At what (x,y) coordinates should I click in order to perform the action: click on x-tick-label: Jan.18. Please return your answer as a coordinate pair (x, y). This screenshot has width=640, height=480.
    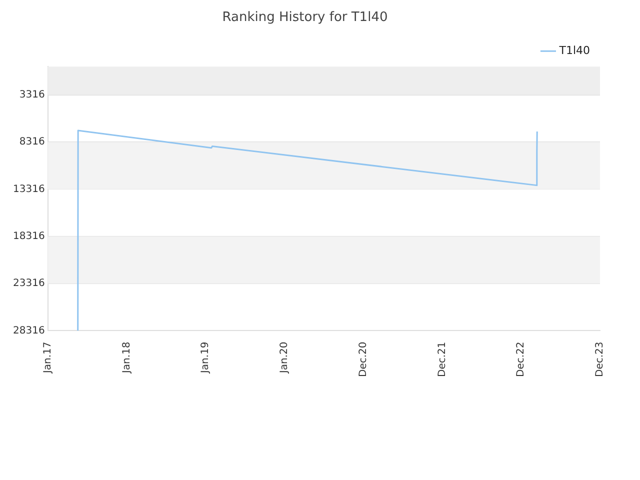
    Looking at the image, I should click on (126, 358).